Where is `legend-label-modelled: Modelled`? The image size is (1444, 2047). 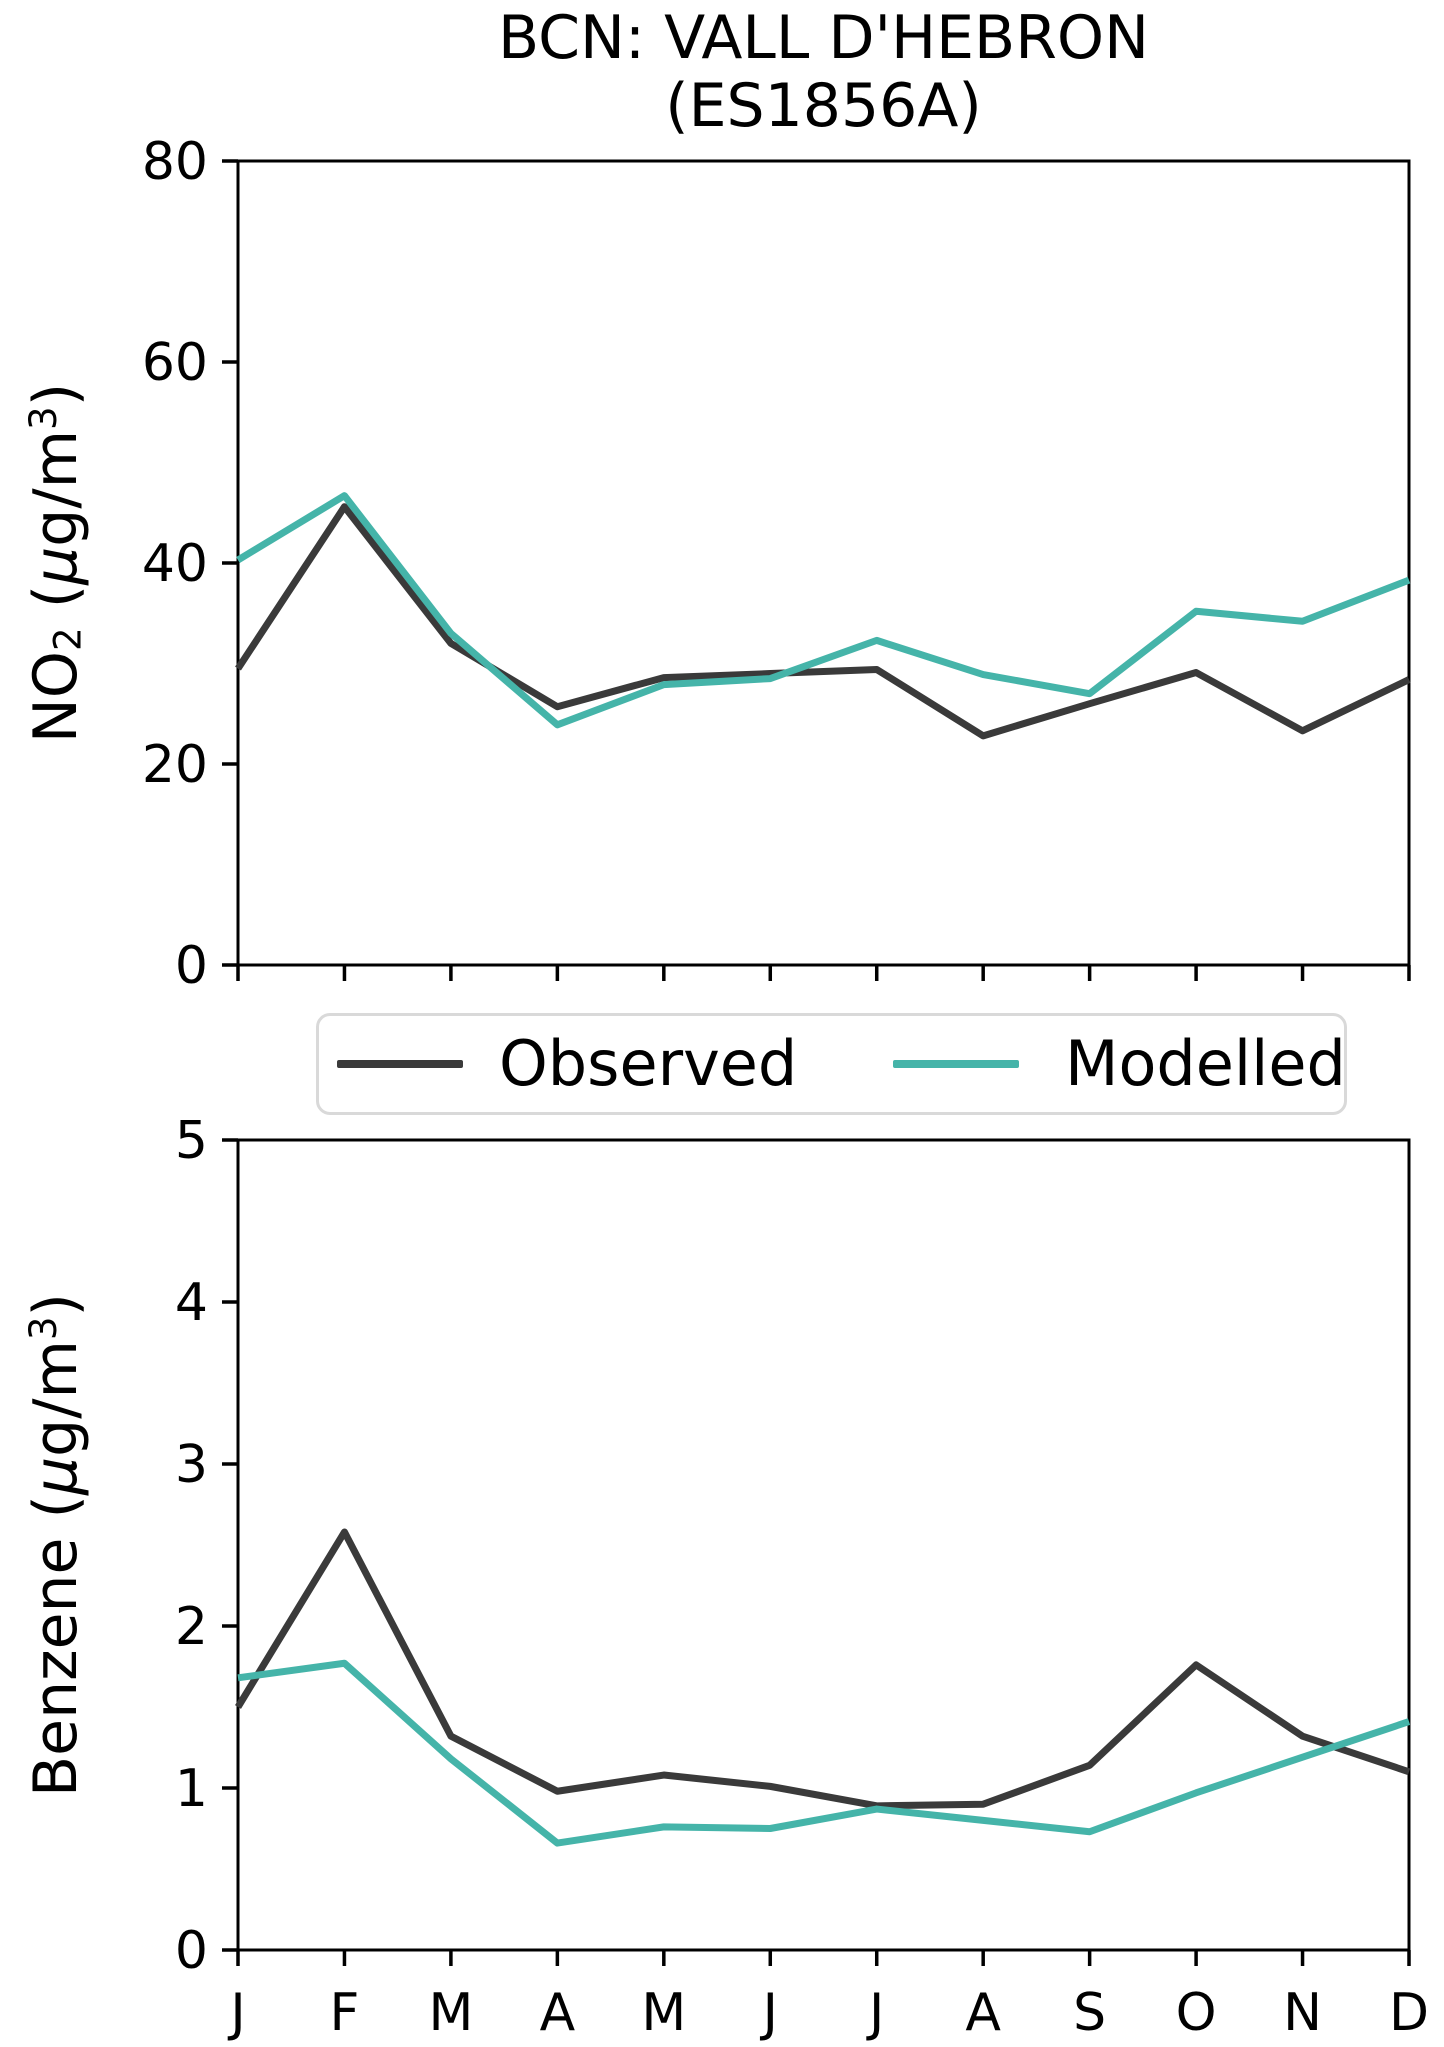
legend-label-modelled: Modelled is located at coordinates (1205, 1063).